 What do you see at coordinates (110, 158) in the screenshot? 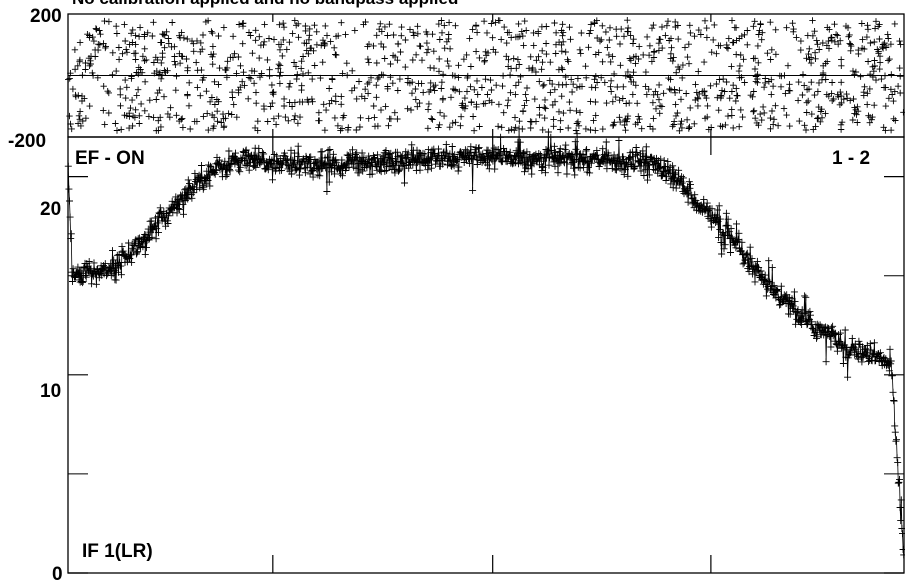
I see `baseline-label: EF - ON` at bounding box center [110, 158].